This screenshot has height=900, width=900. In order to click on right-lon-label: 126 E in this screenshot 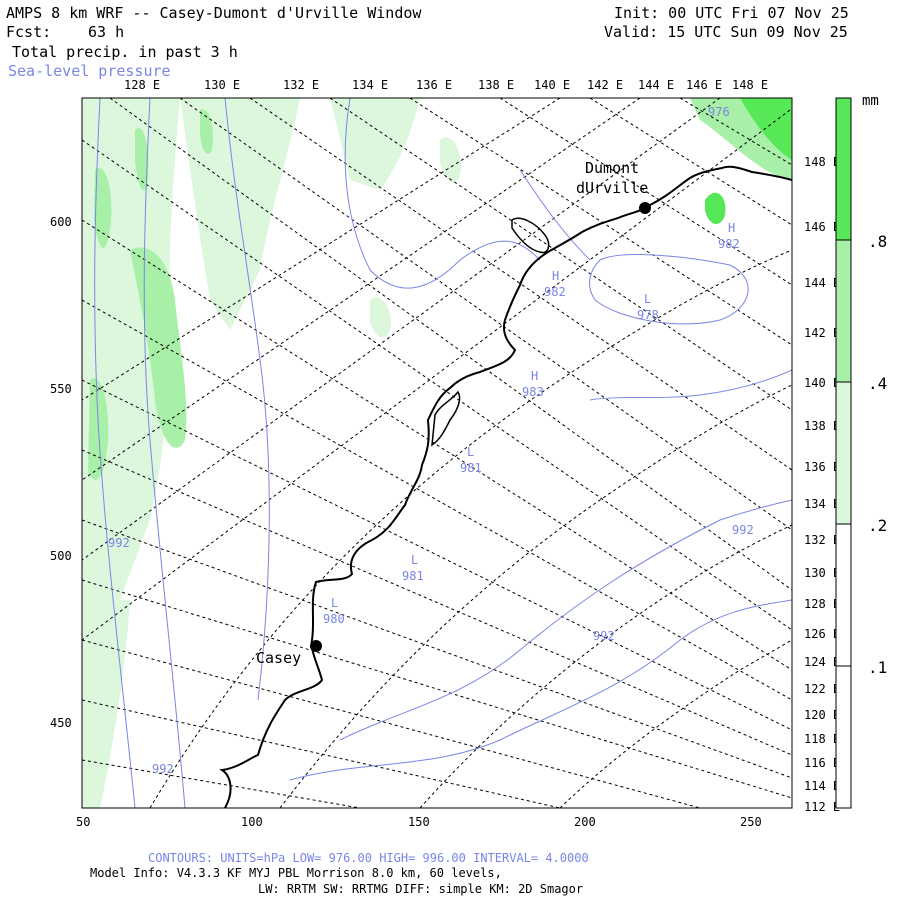, I will do `click(822, 634)`.